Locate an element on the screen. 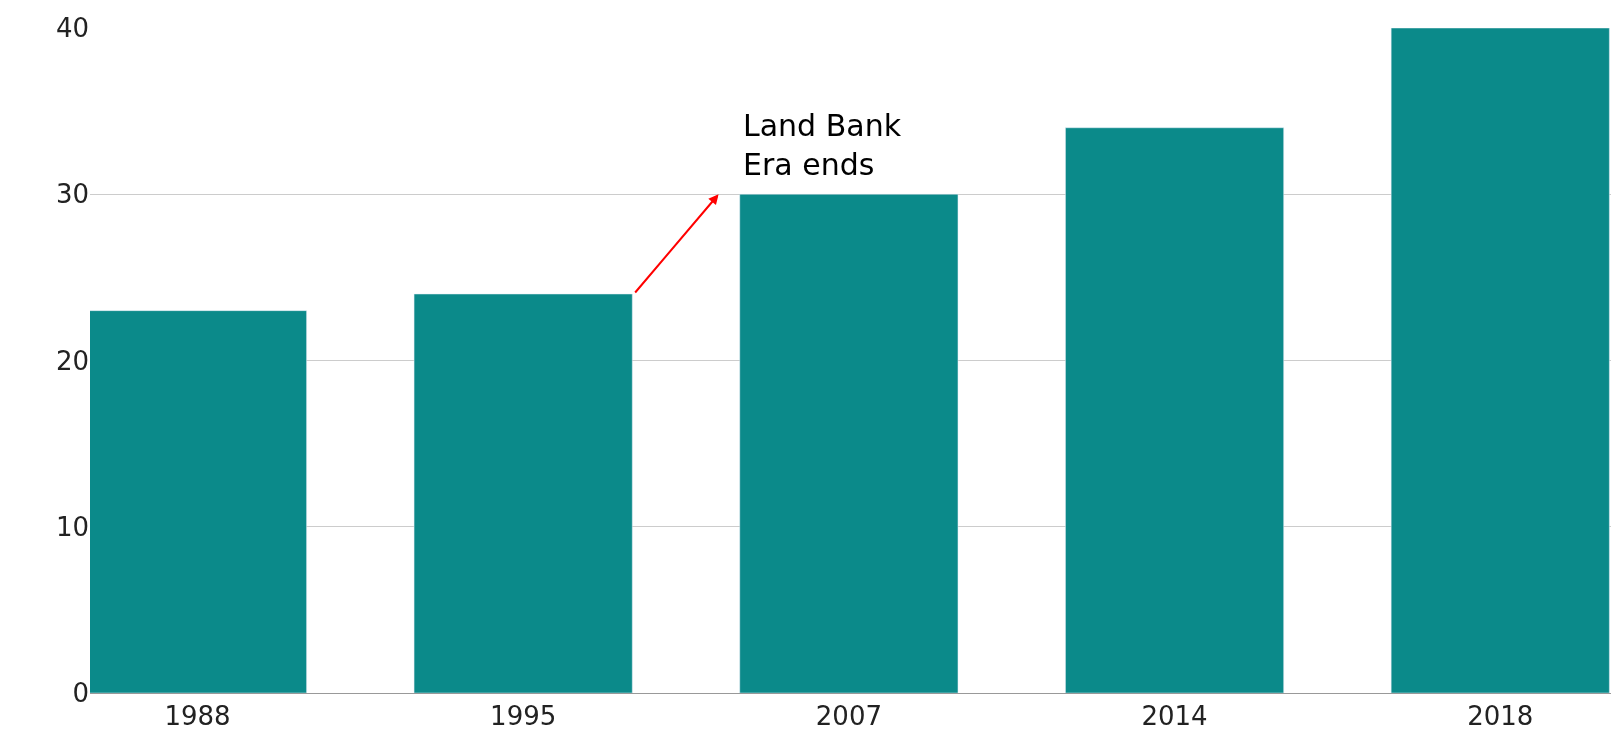 This screenshot has width=1613, height=753. y-tick-label: 20 is located at coordinates (72, 360).